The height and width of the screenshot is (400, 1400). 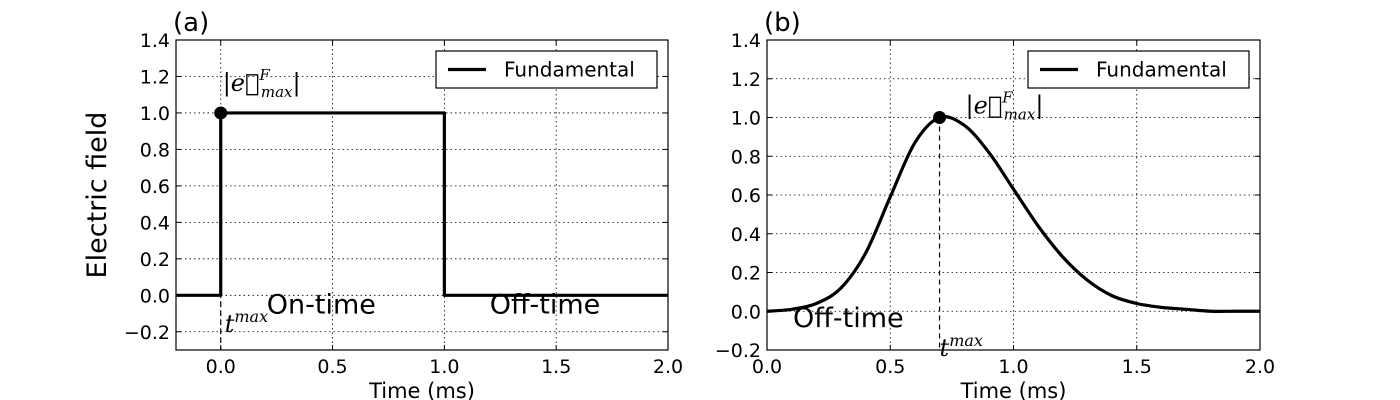 I want to click on panel-label: (a), so click(x=191, y=23).